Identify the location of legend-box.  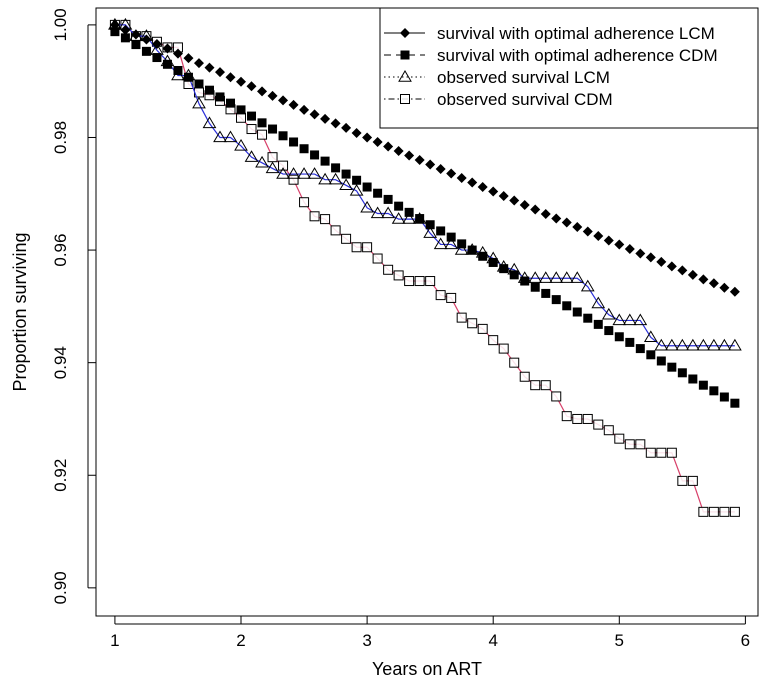
(569, 68).